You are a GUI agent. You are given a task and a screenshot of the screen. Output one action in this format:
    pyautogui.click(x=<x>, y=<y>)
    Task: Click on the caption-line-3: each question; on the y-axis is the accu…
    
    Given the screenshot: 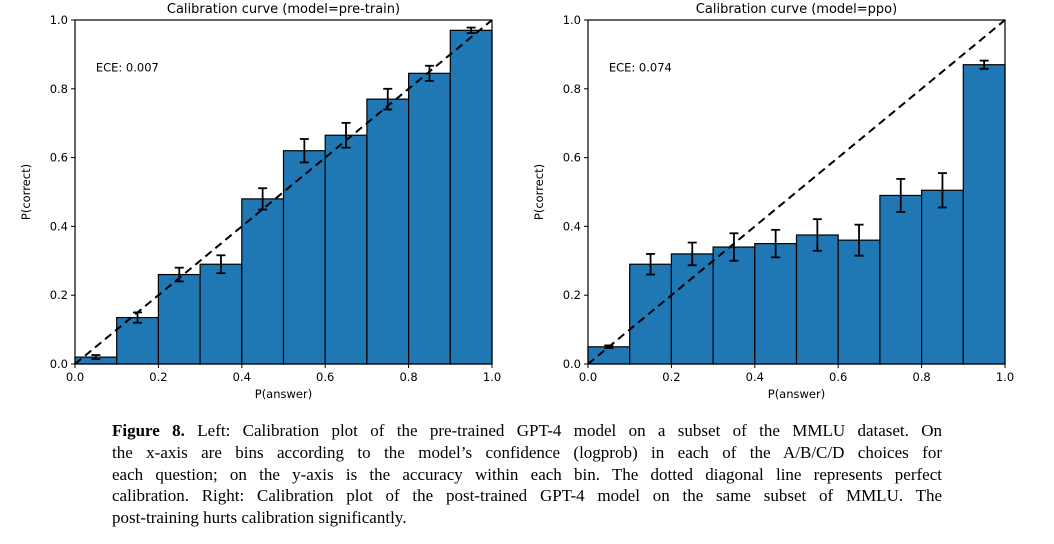 What is the action you would take?
    pyautogui.click(x=527, y=474)
    